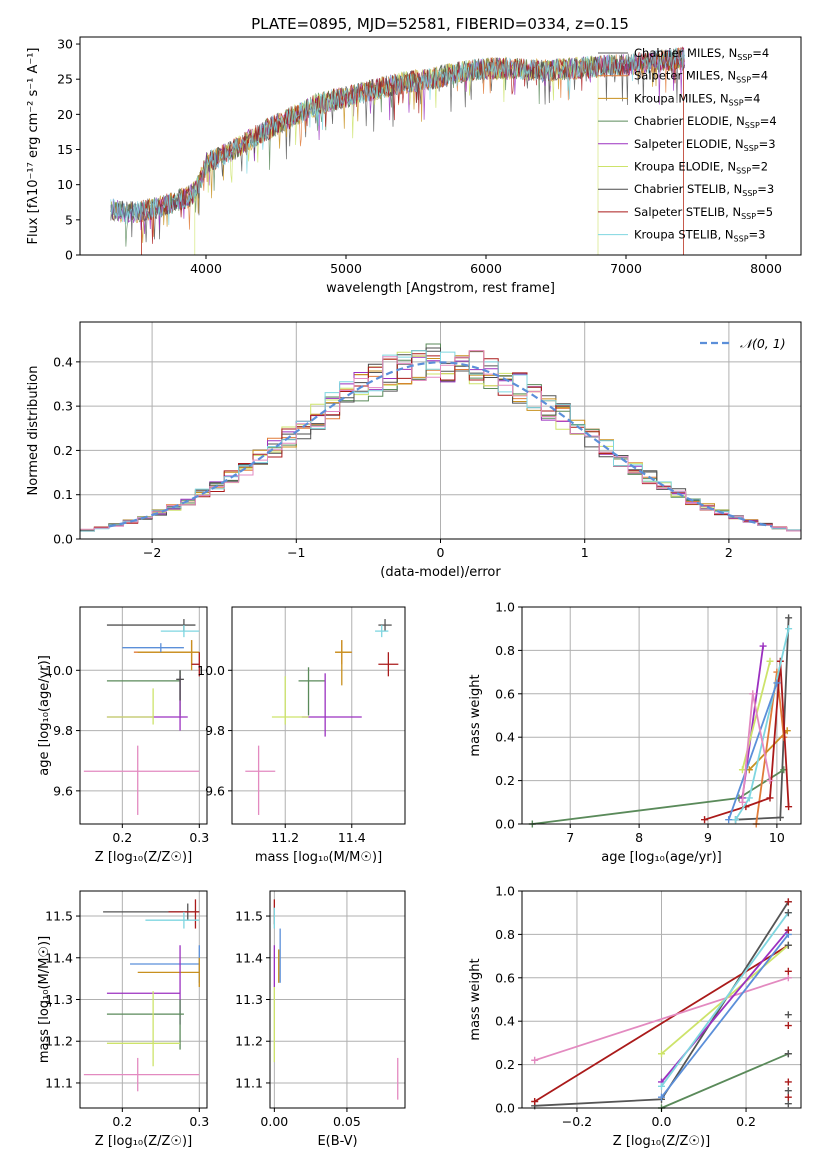  What do you see at coordinates (59, 957) in the screenshot?
I see `mass_vs_Z-ytick-label: 11.4` at bounding box center [59, 957].